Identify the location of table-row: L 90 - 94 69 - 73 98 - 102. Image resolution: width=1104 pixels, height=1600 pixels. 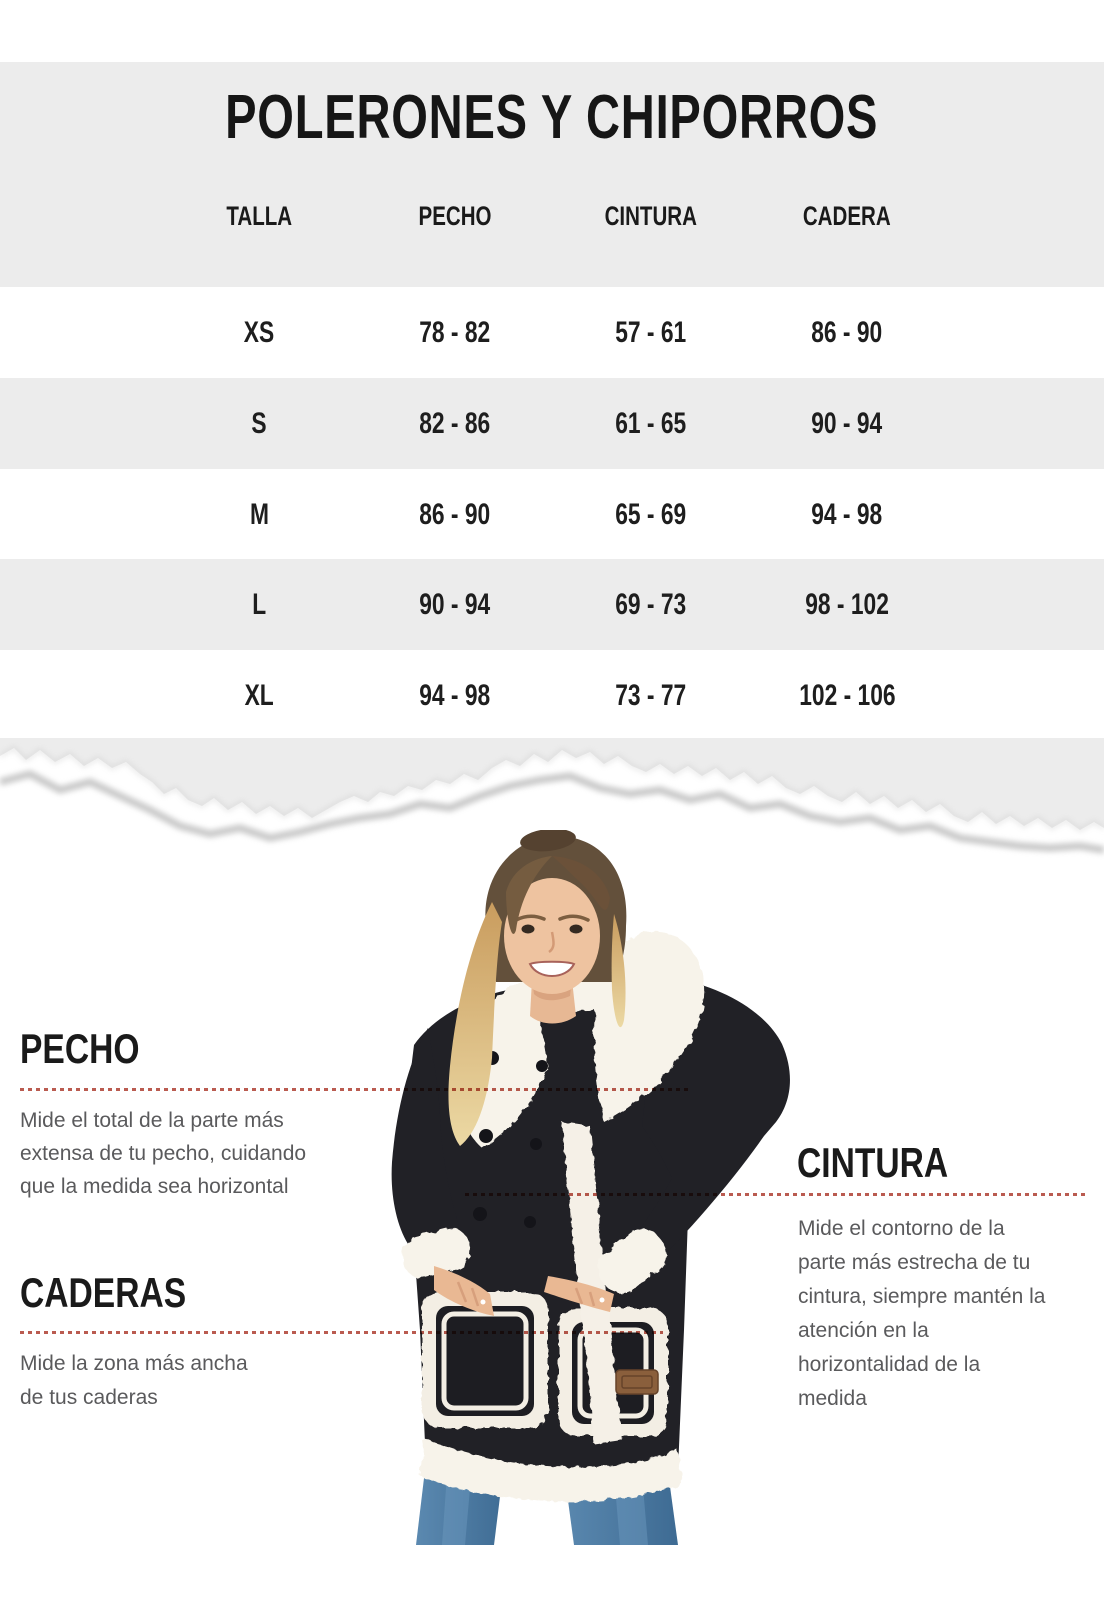
(553, 604).